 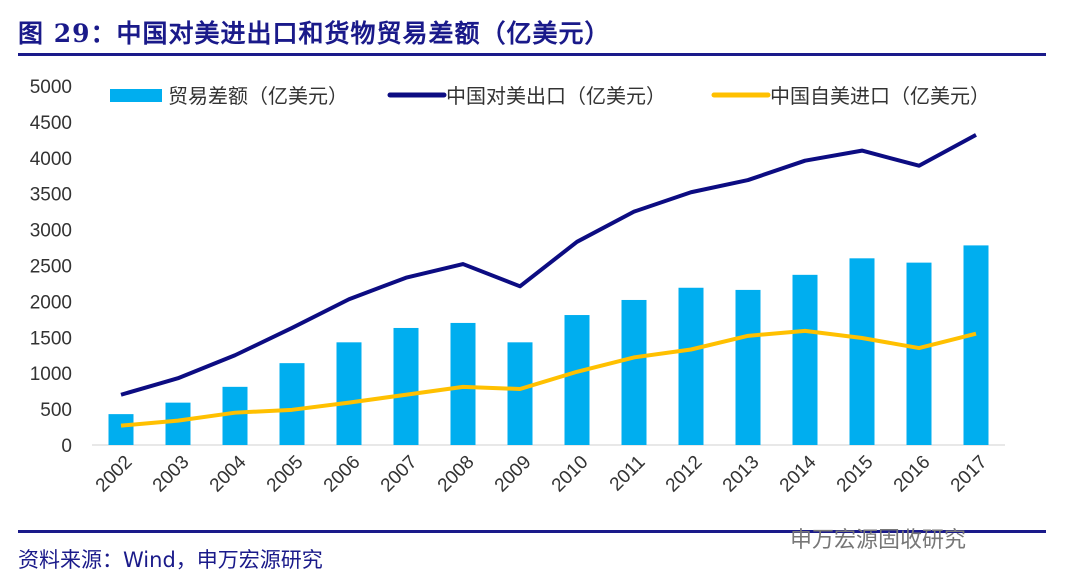 What do you see at coordinates (114, 474) in the screenshot?
I see `x-tick-label: 2002` at bounding box center [114, 474].